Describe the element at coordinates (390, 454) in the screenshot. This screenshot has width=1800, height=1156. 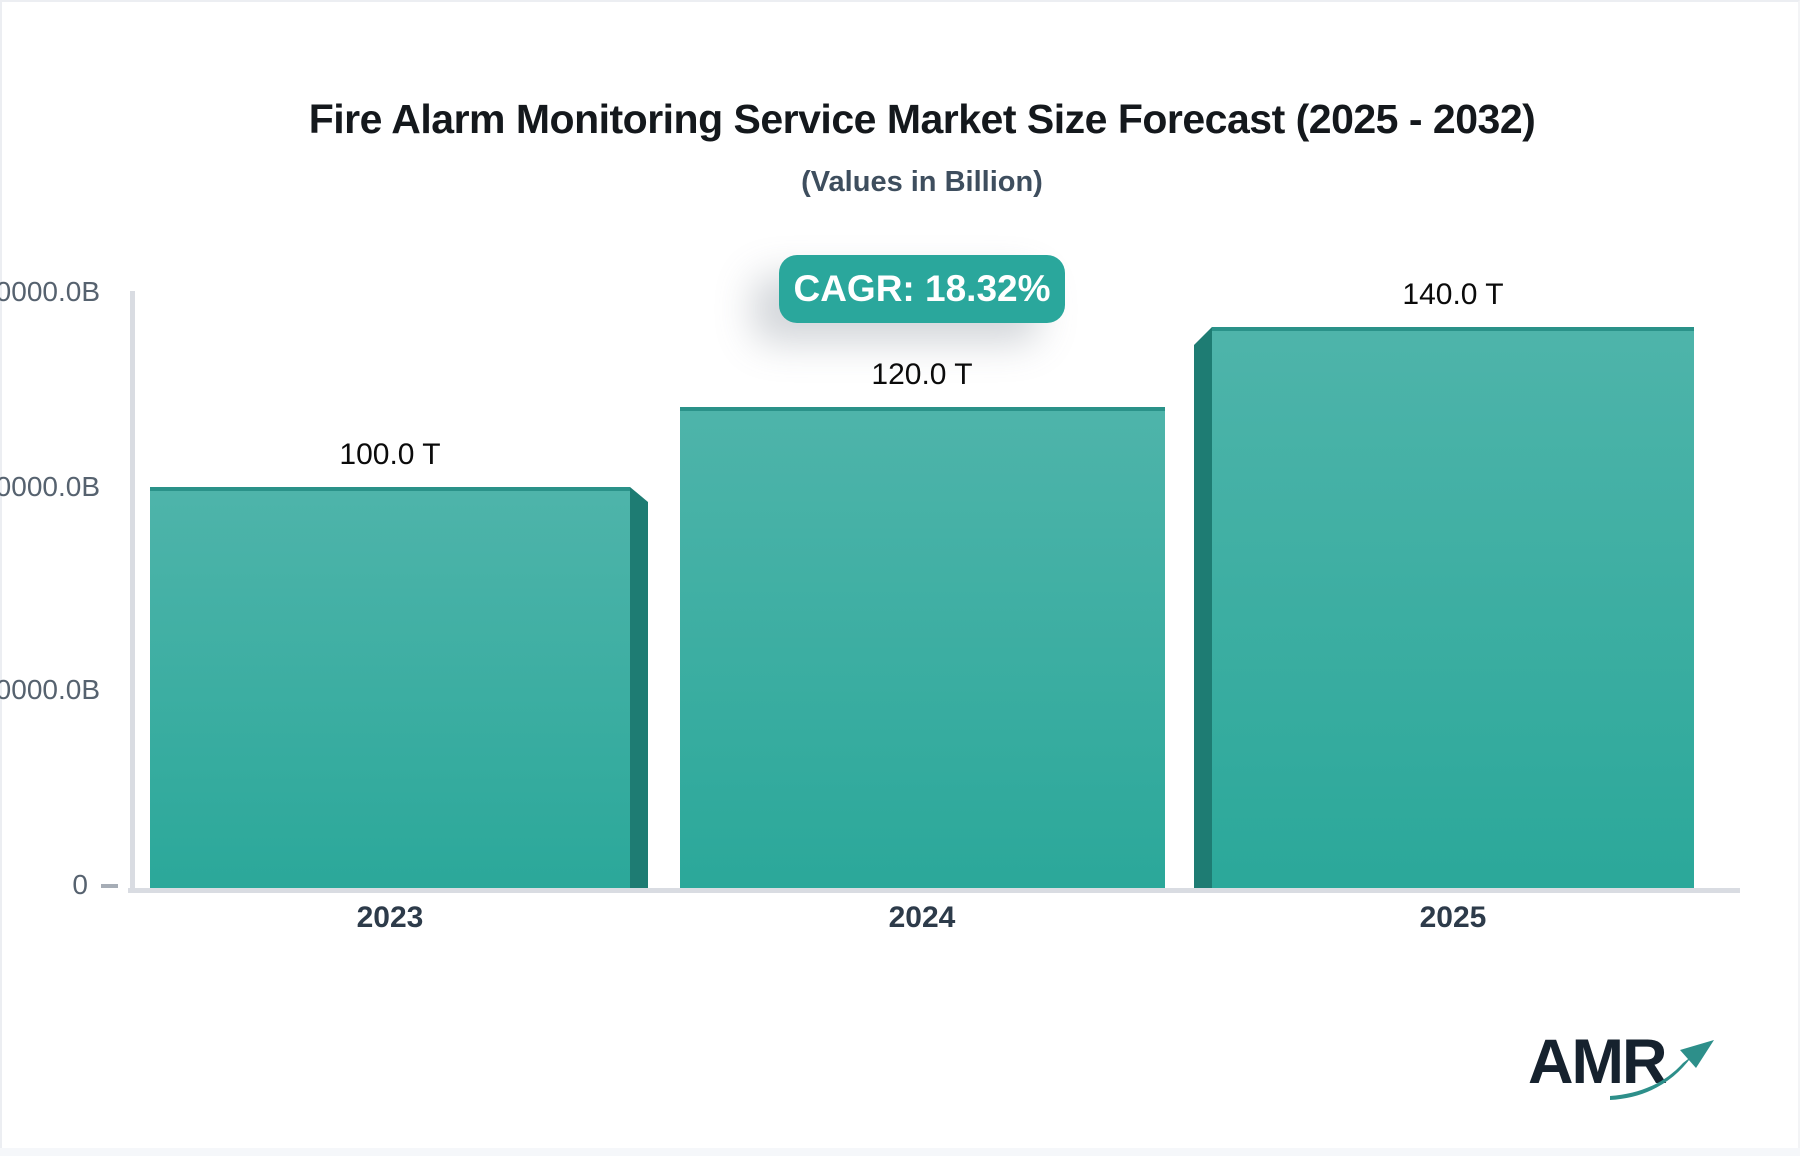
I see `bar-value-label-2023: 100.0 T` at that location.